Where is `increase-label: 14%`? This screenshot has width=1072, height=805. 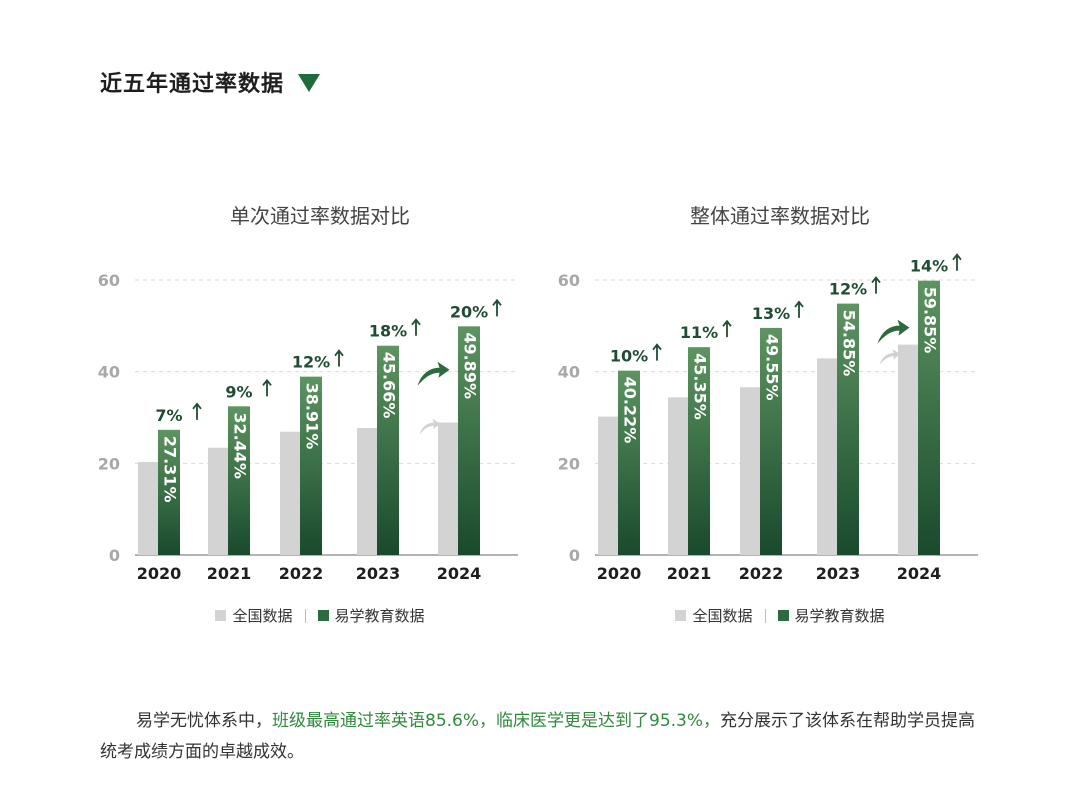 increase-label: 14% is located at coordinates (929, 266).